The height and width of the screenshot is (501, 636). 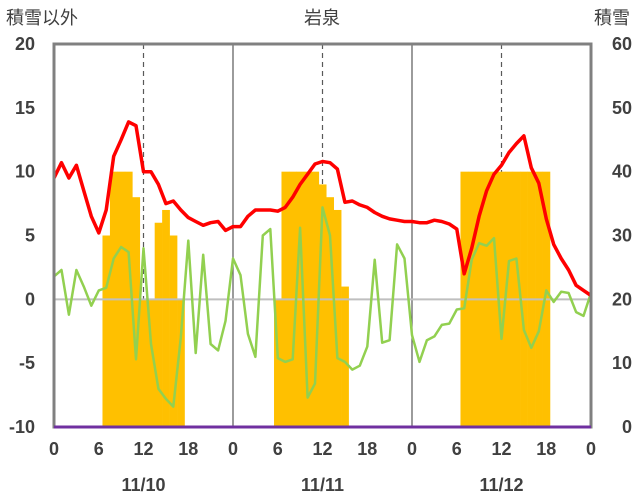 I want to click on left-tick-label: 15, so click(x=25, y=108).